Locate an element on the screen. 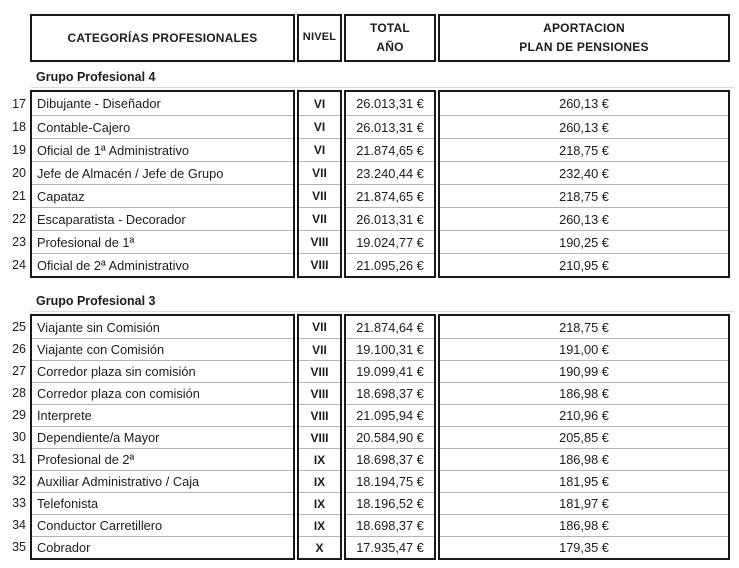 This screenshot has height=568, width=739. category-cell: Viajante sin Comisión is located at coordinates (98, 327).